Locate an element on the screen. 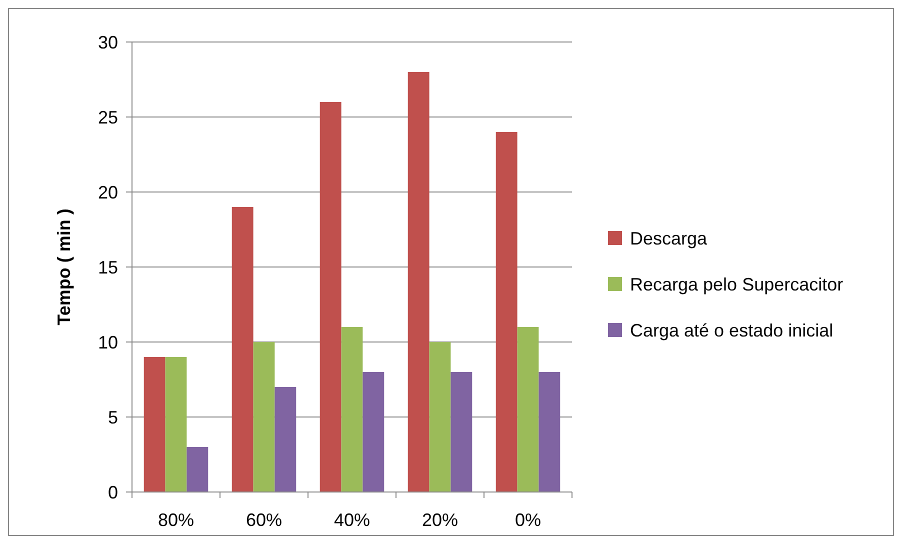 Image resolution: width=902 pixels, height=544 pixels. x-tick-label: 80% is located at coordinates (176, 520).